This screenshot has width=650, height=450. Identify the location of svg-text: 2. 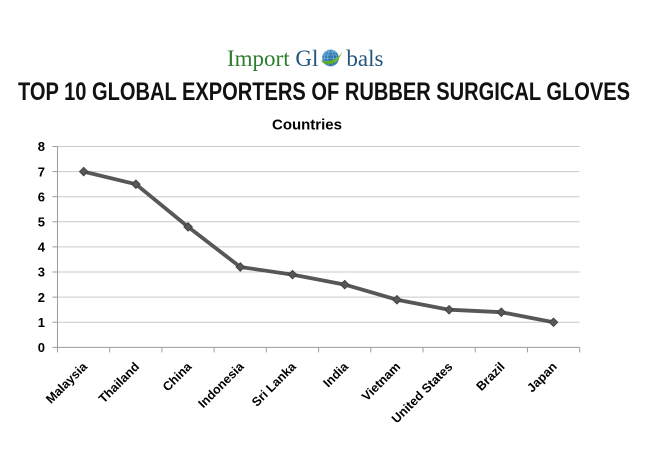
(41, 297).